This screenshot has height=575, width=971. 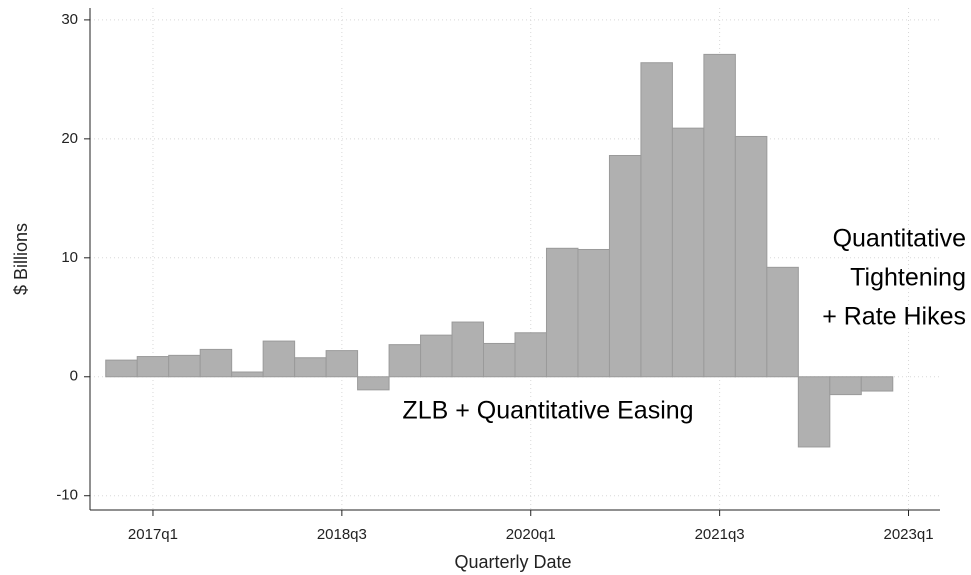 What do you see at coordinates (67, 495) in the screenshot?
I see `y-tick-label: -10` at bounding box center [67, 495].